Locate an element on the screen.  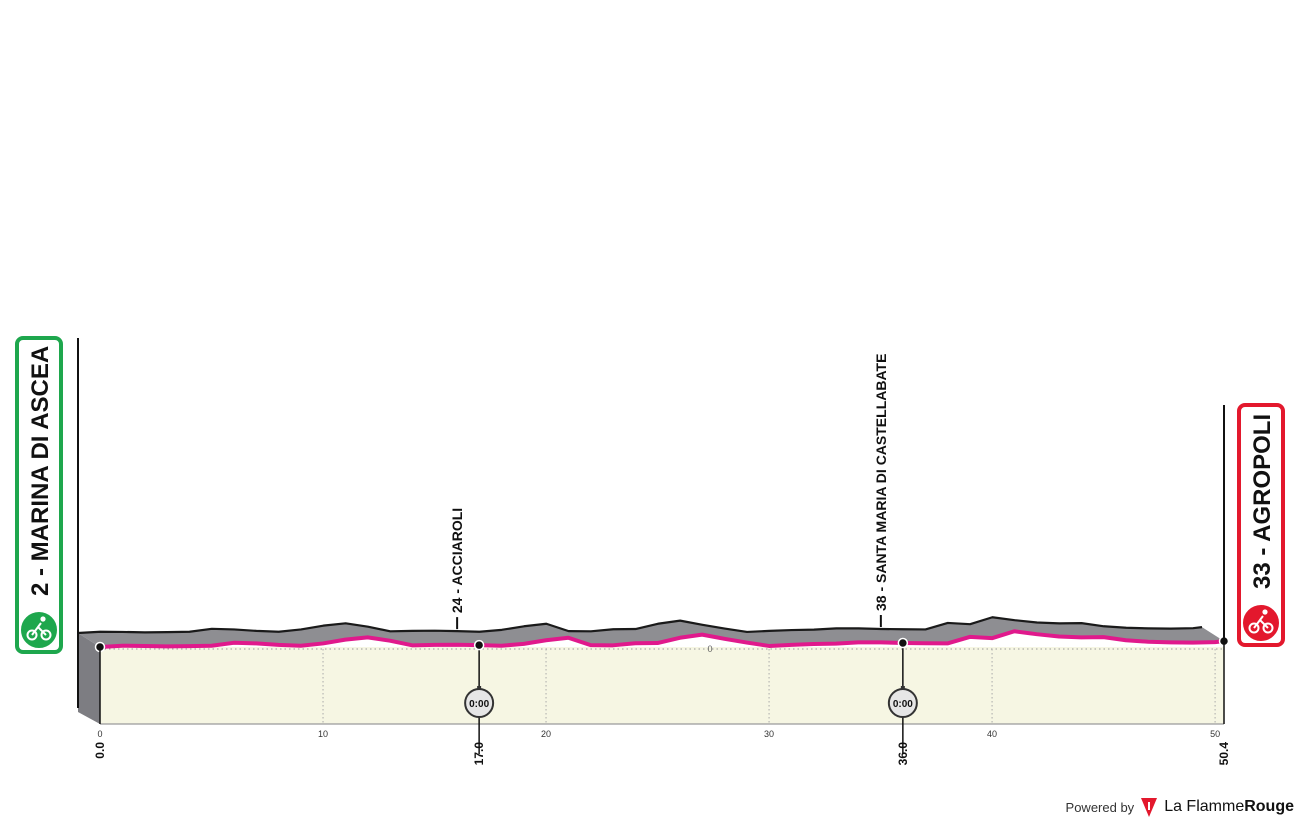
x-tick-label: 10 is located at coordinates (323, 734).